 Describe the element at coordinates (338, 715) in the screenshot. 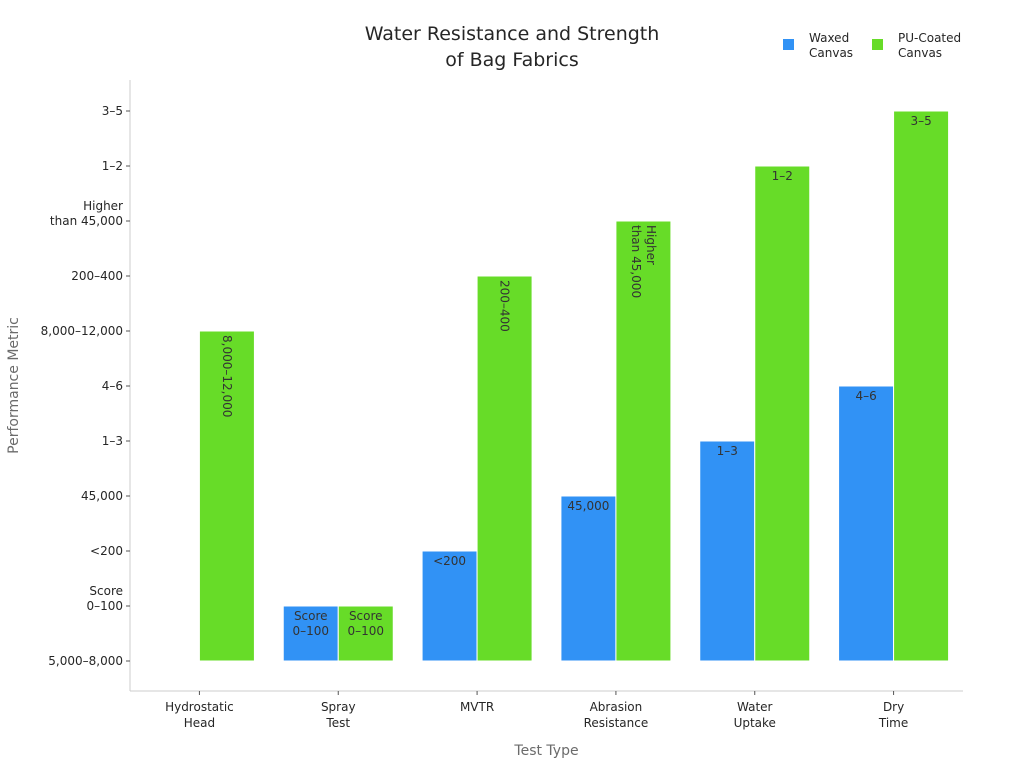

I see `x-tick-label: Spray Test` at that location.